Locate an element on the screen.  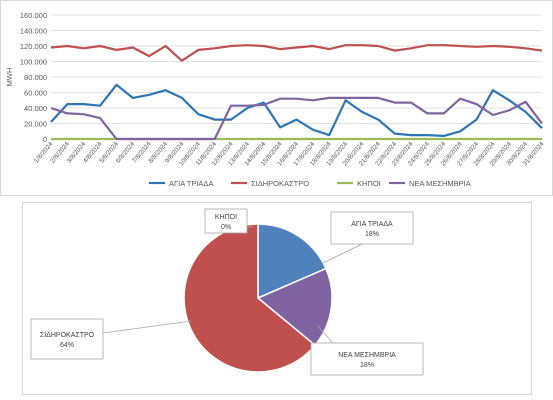
y-tick-label: 120.000 is located at coordinates (33, 46).